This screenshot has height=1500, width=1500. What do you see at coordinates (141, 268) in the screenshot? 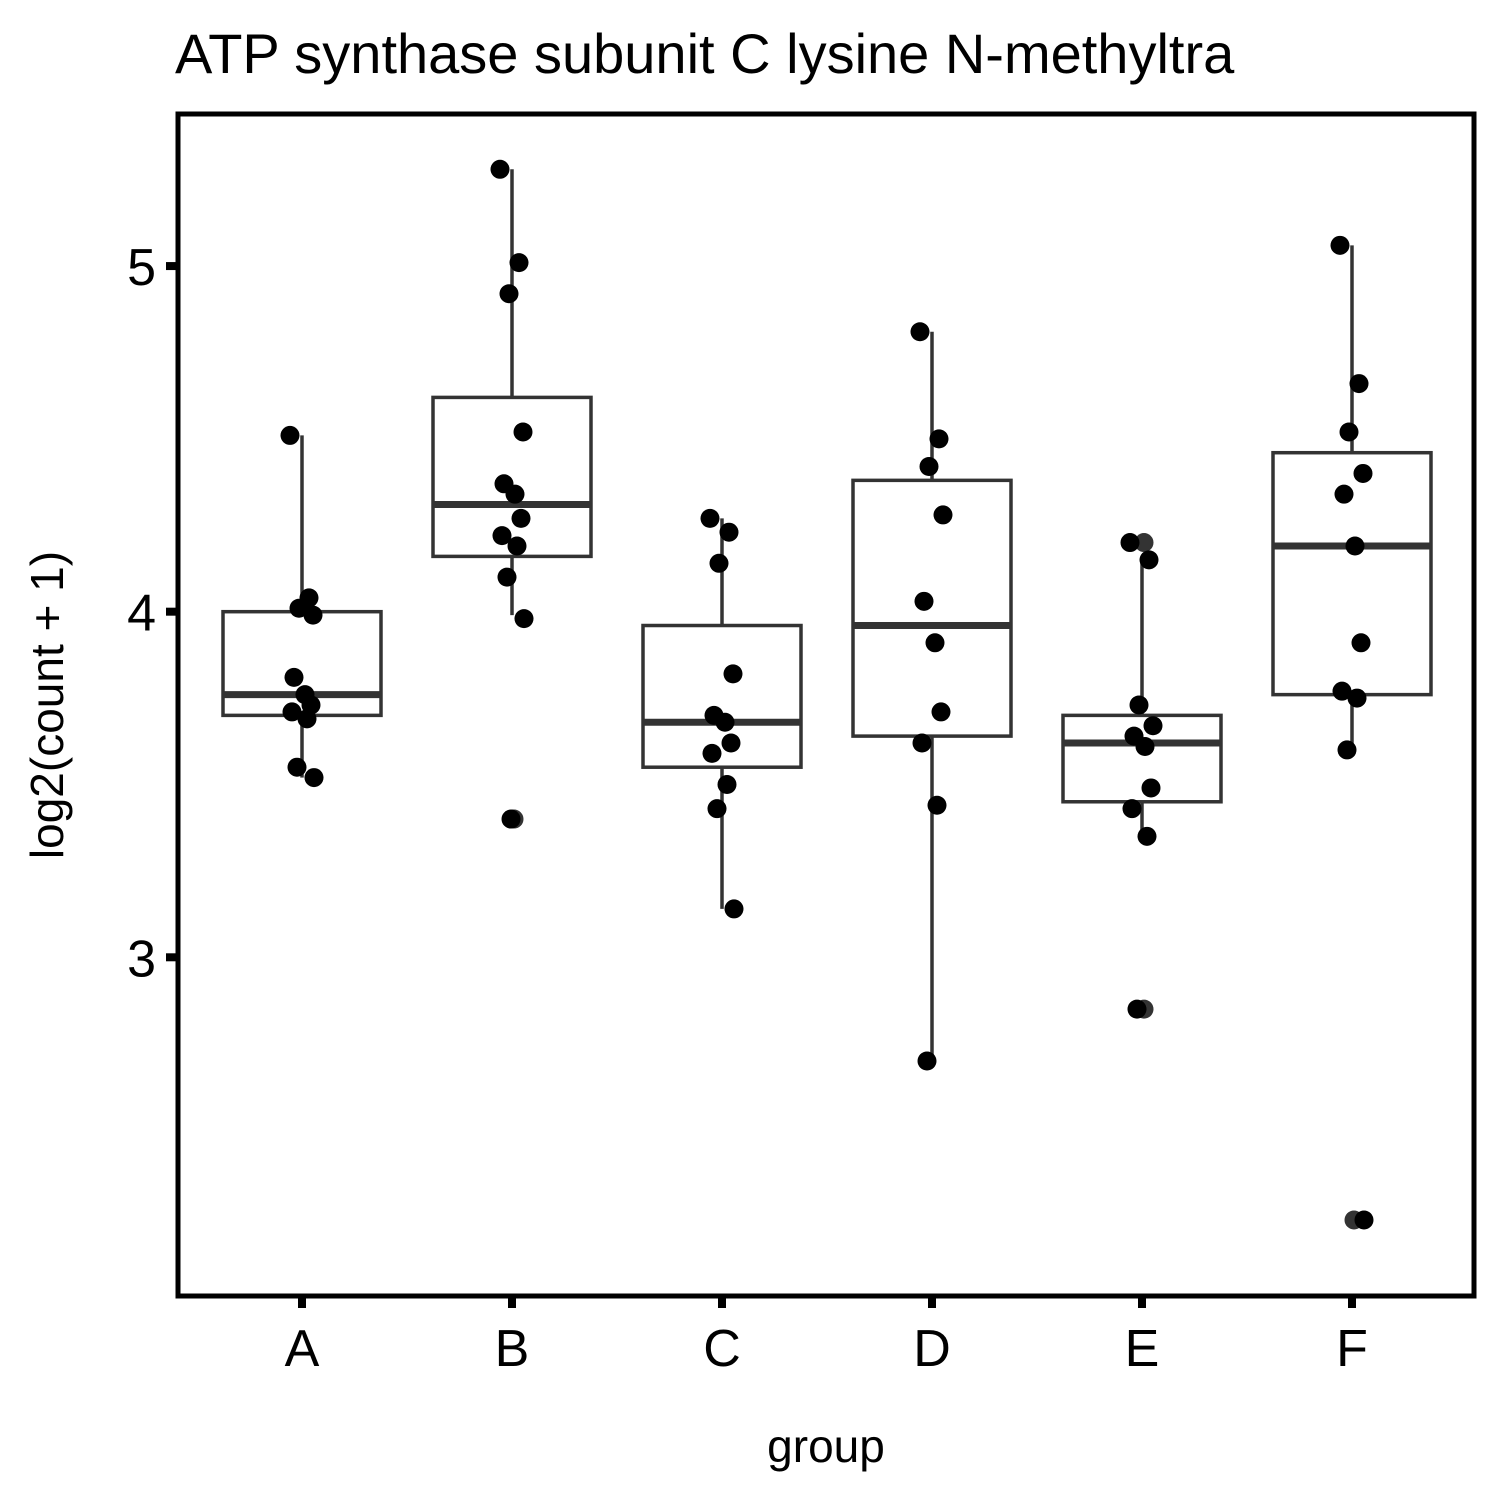
I see `y-tick-label: 5` at bounding box center [141, 268].